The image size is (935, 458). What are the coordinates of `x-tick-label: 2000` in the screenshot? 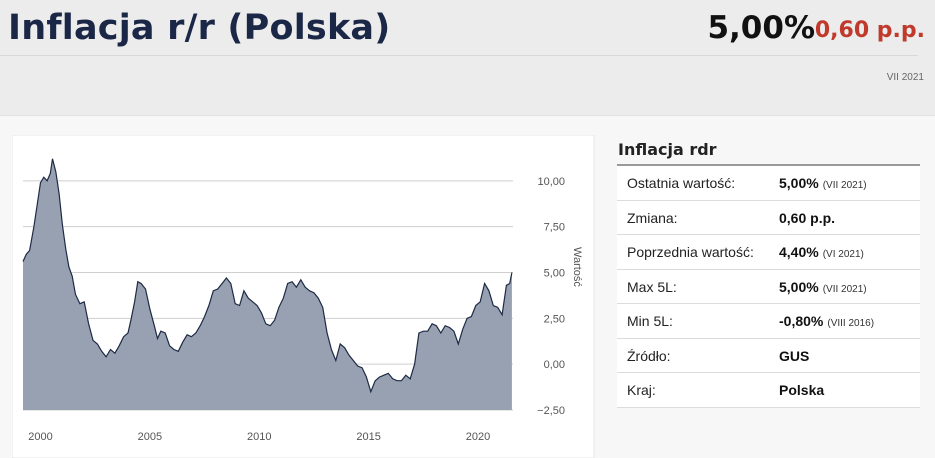 It's located at (40, 437).